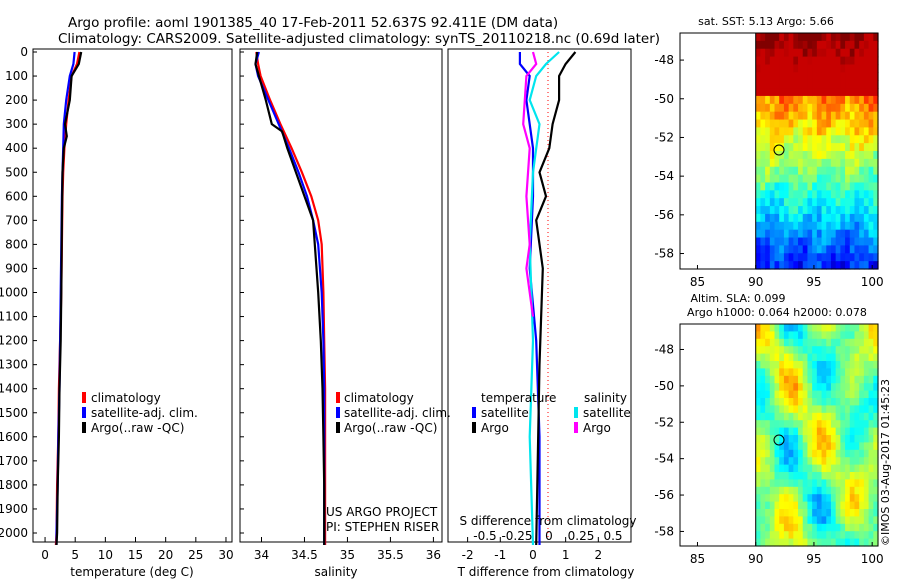 The image size is (900, 580). I want to click on difference-top-tick-label: -0.5, so click(484, 536).